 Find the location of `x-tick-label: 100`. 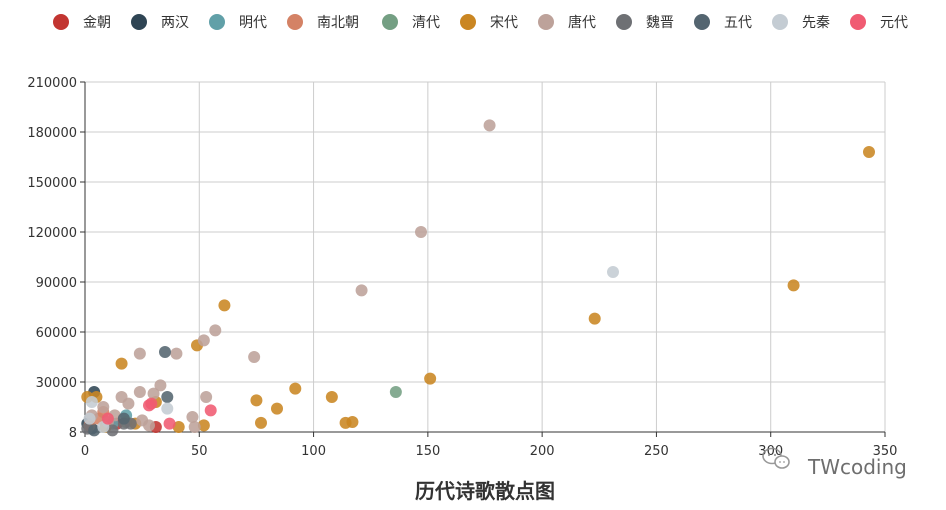

x-tick-label: 100 is located at coordinates (313, 451).